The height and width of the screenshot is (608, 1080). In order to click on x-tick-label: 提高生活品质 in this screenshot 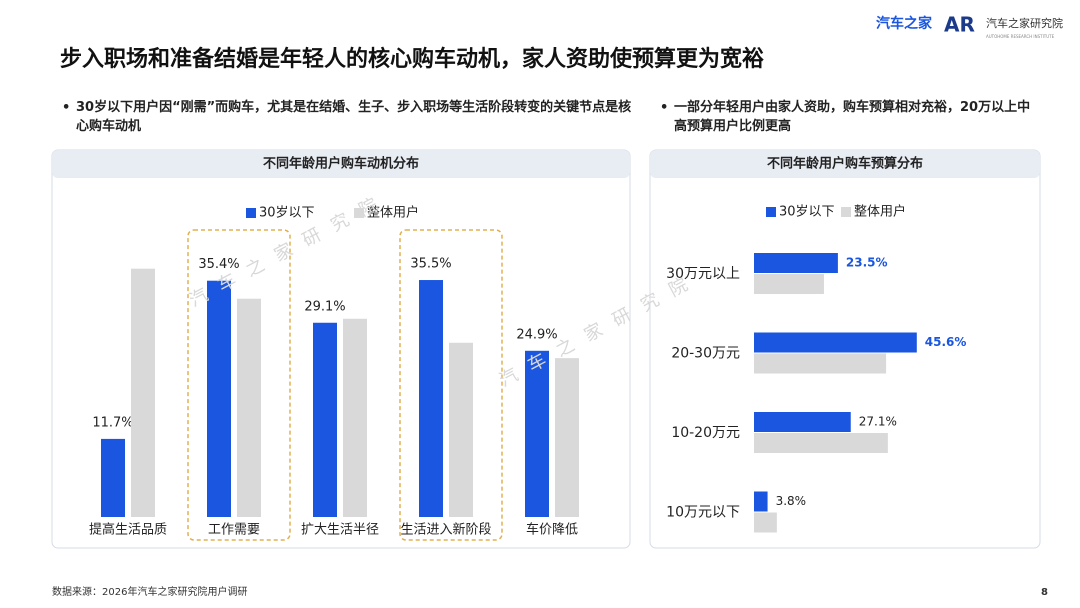, I will do `click(128, 530)`.